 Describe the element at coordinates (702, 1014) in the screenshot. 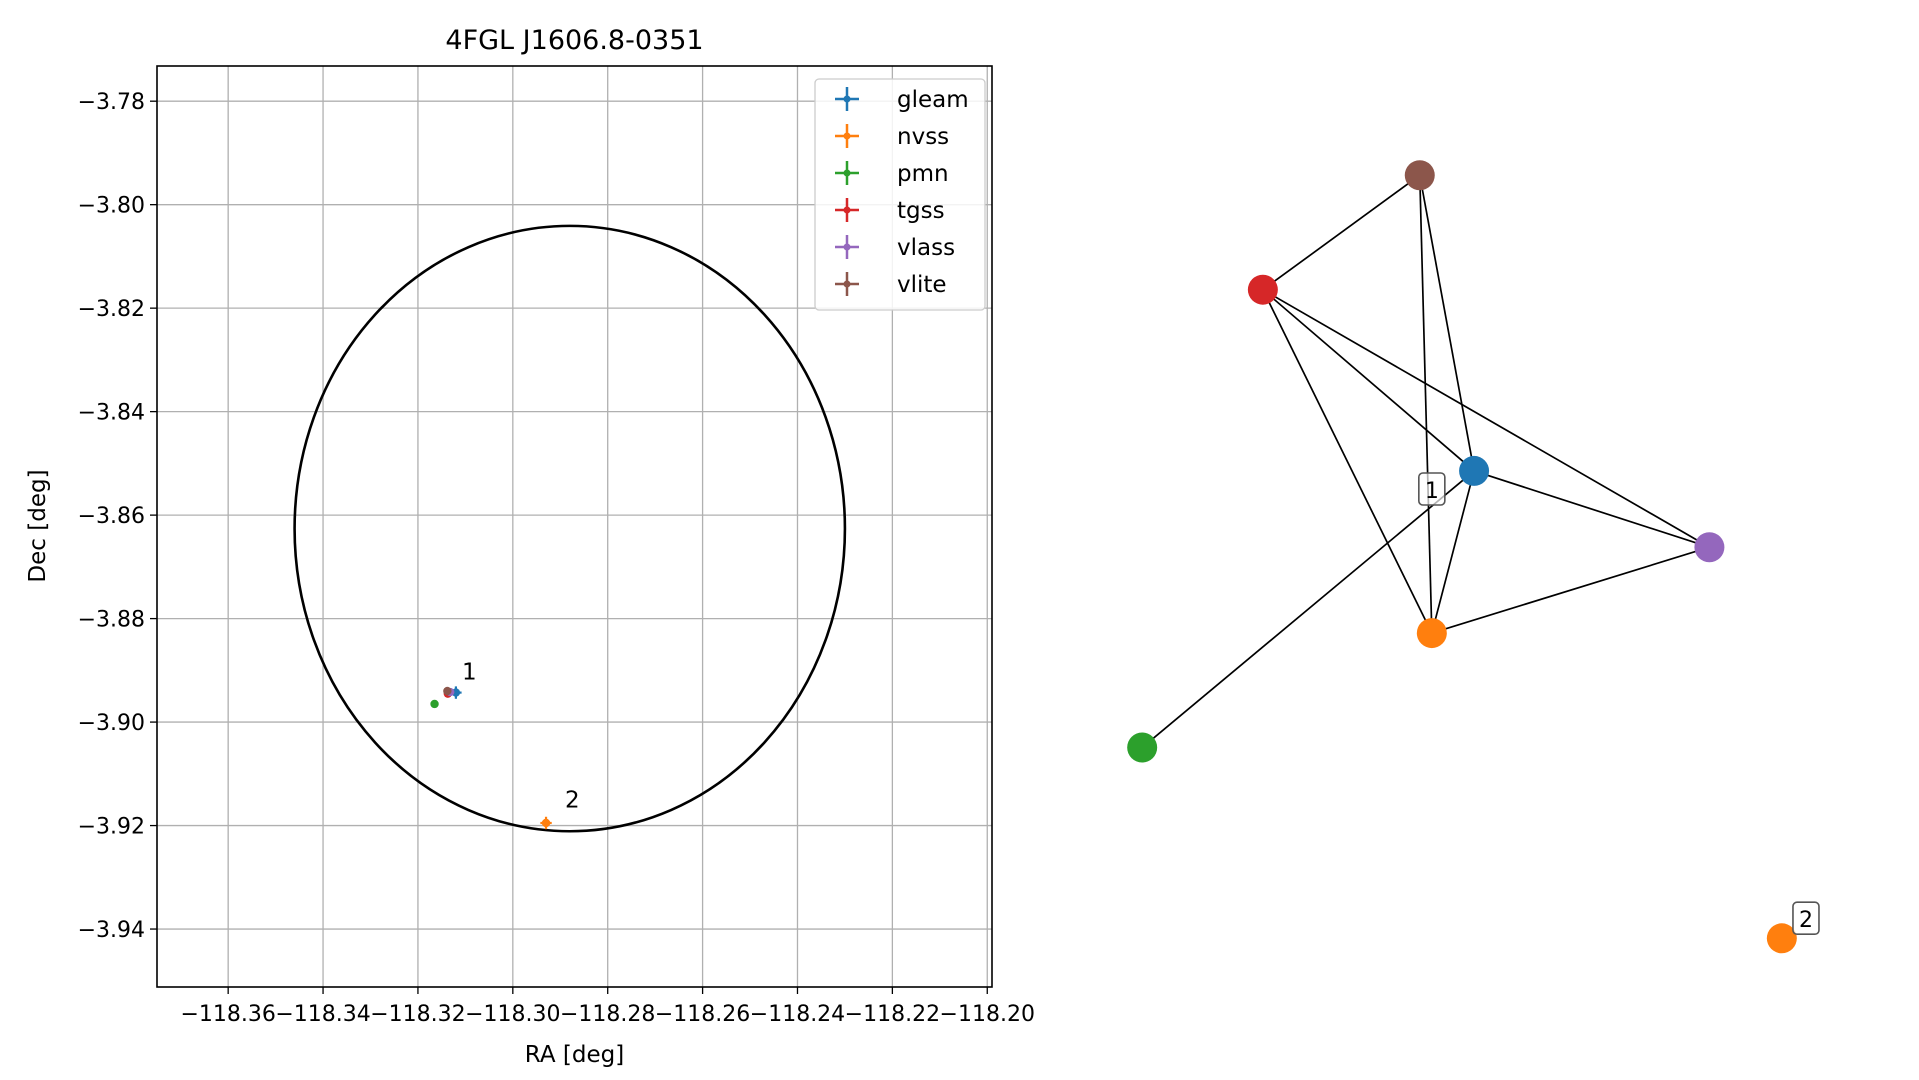

I see `x-tick-label: −118.26` at that location.